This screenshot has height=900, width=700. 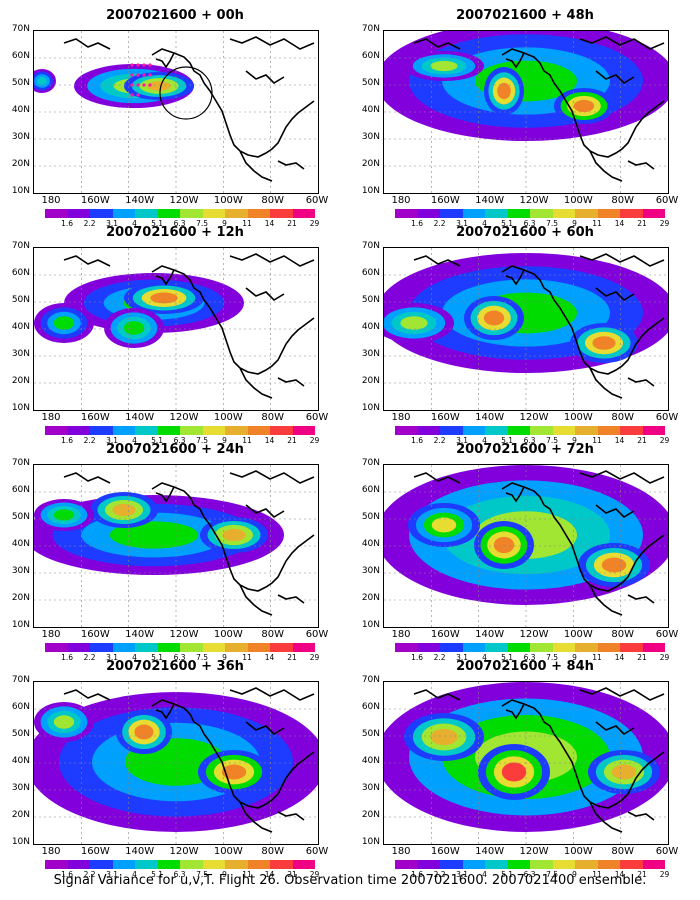 What do you see at coordinates (140, 200) in the screenshot?
I see `lon-tick-label: 140W` at bounding box center [140, 200].